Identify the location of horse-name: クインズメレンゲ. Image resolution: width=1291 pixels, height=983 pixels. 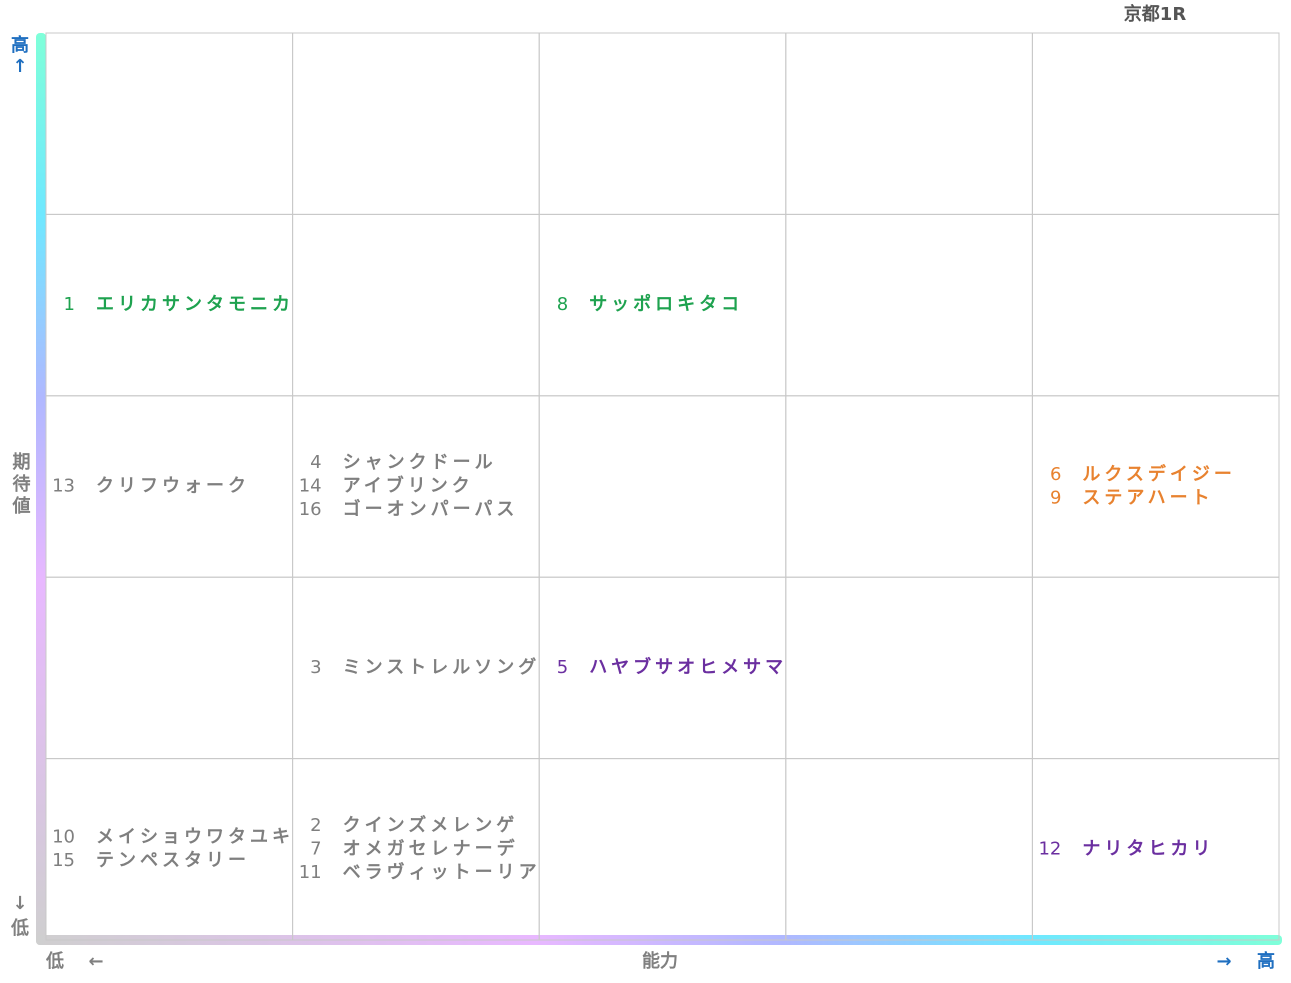
(431, 825).